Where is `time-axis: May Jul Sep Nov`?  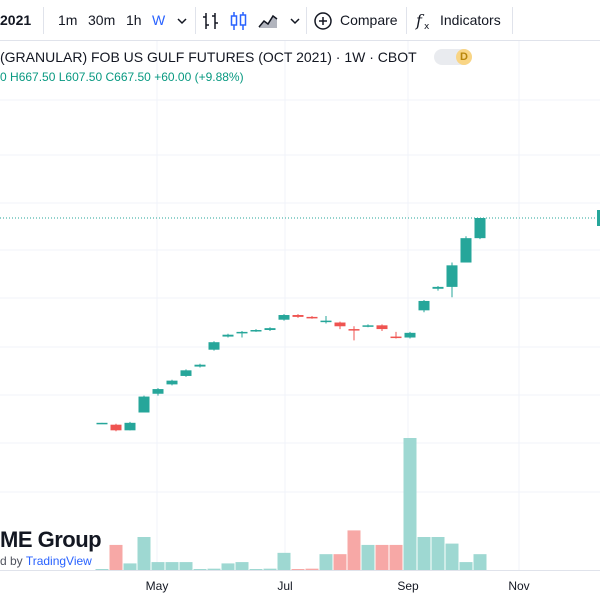
time-axis: May Jul Sep Nov is located at coordinates (300, 581).